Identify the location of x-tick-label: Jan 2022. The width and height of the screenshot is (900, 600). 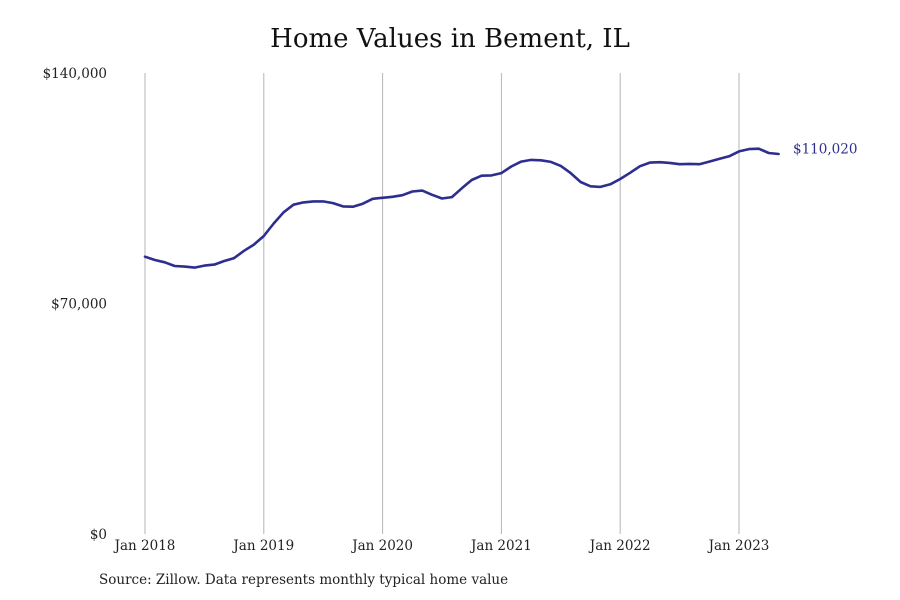
(619, 546).